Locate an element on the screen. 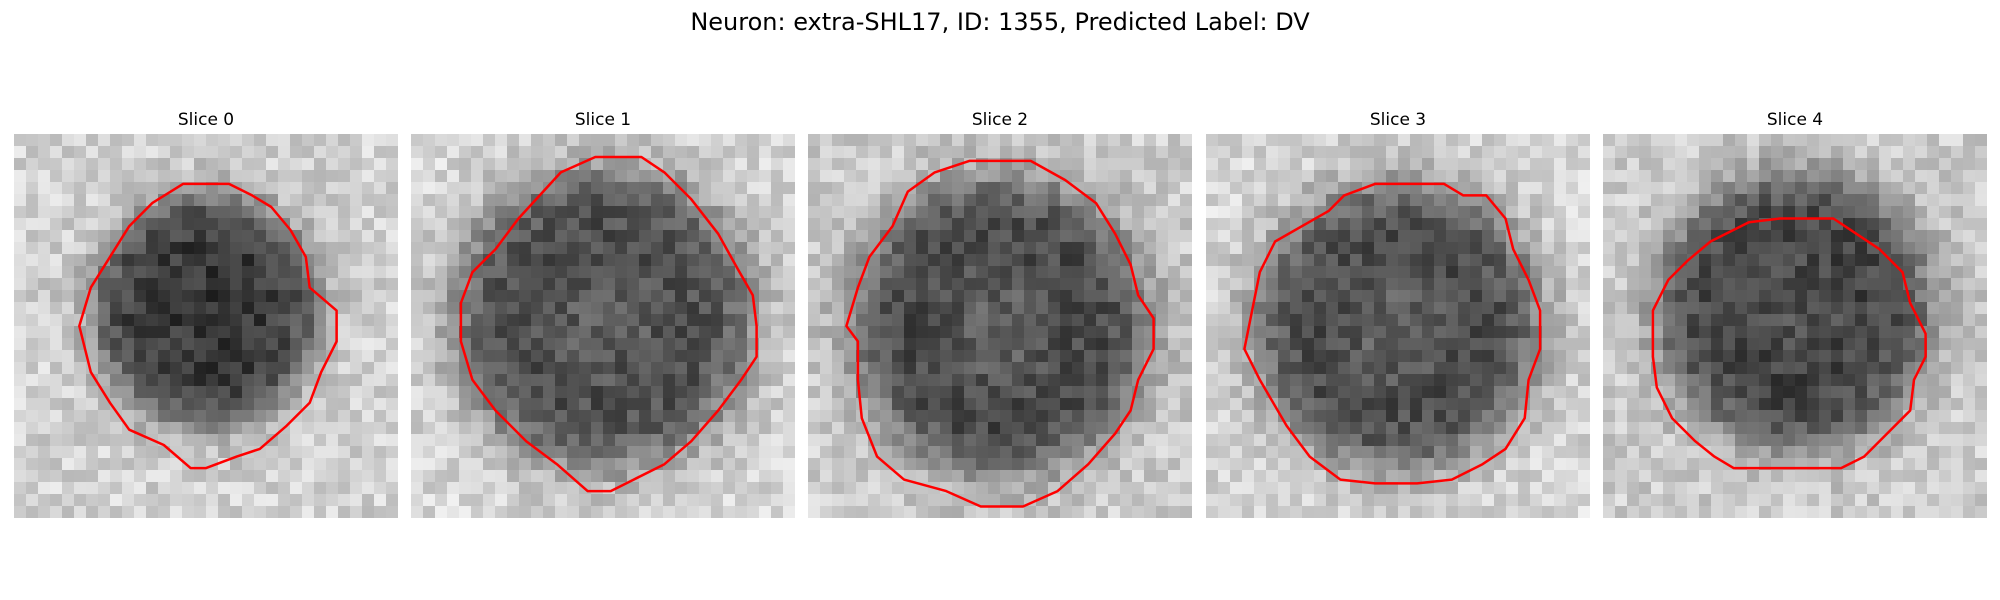 The width and height of the screenshot is (2000, 600). slice-title: Slice 0 is located at coordinates (206, 120).